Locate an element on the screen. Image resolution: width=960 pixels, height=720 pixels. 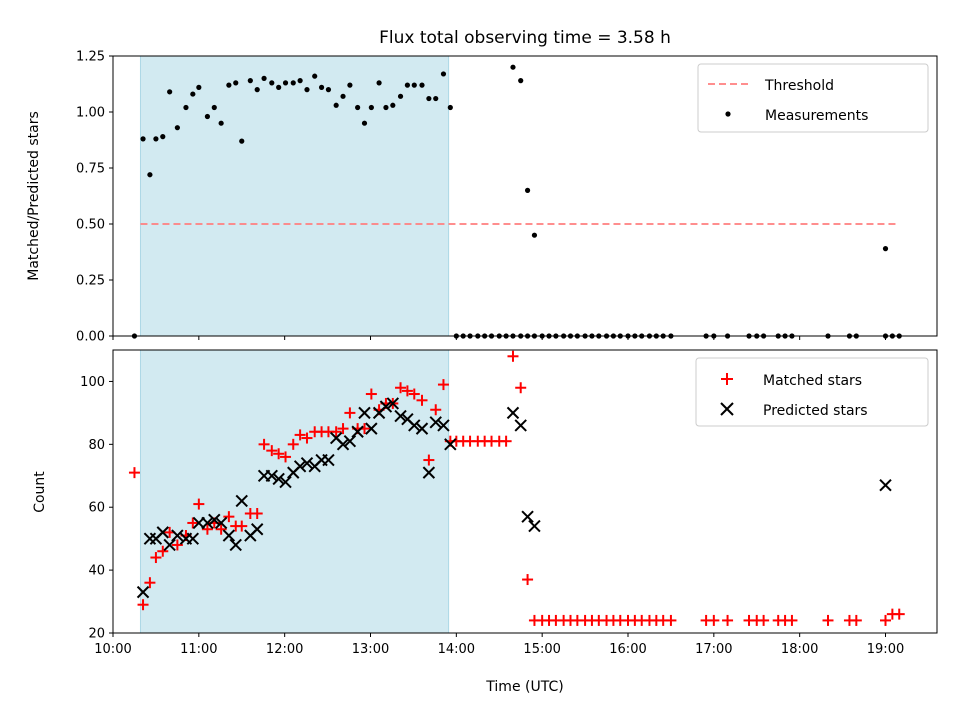
top-y-tick-label: 0.00 is located at coordinates (90, 337).